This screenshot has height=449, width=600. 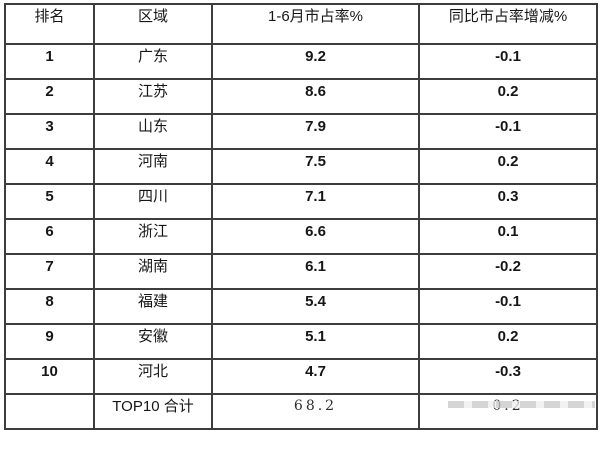 I want to click on table-row: 9 安徽 5.1 0.2, so click(x=301, y=341).